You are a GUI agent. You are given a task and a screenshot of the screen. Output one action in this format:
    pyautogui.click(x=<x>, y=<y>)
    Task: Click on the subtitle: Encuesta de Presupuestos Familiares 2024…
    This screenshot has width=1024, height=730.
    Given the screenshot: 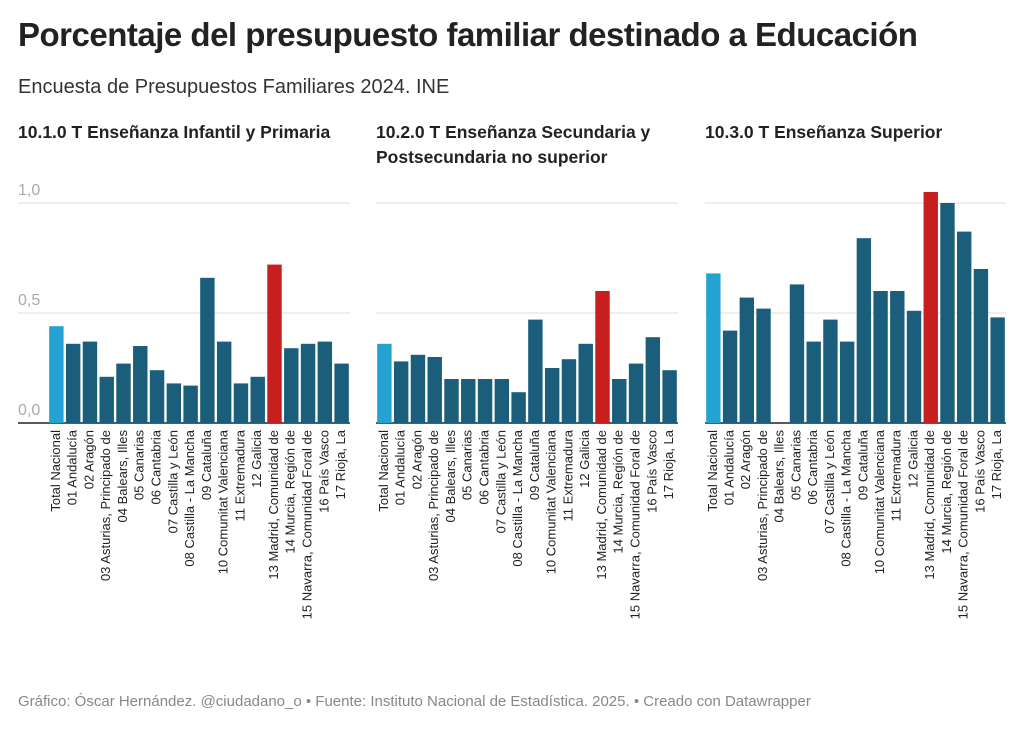 What is the action you would take?
    pyautogui.click(x=234, y=87)
    